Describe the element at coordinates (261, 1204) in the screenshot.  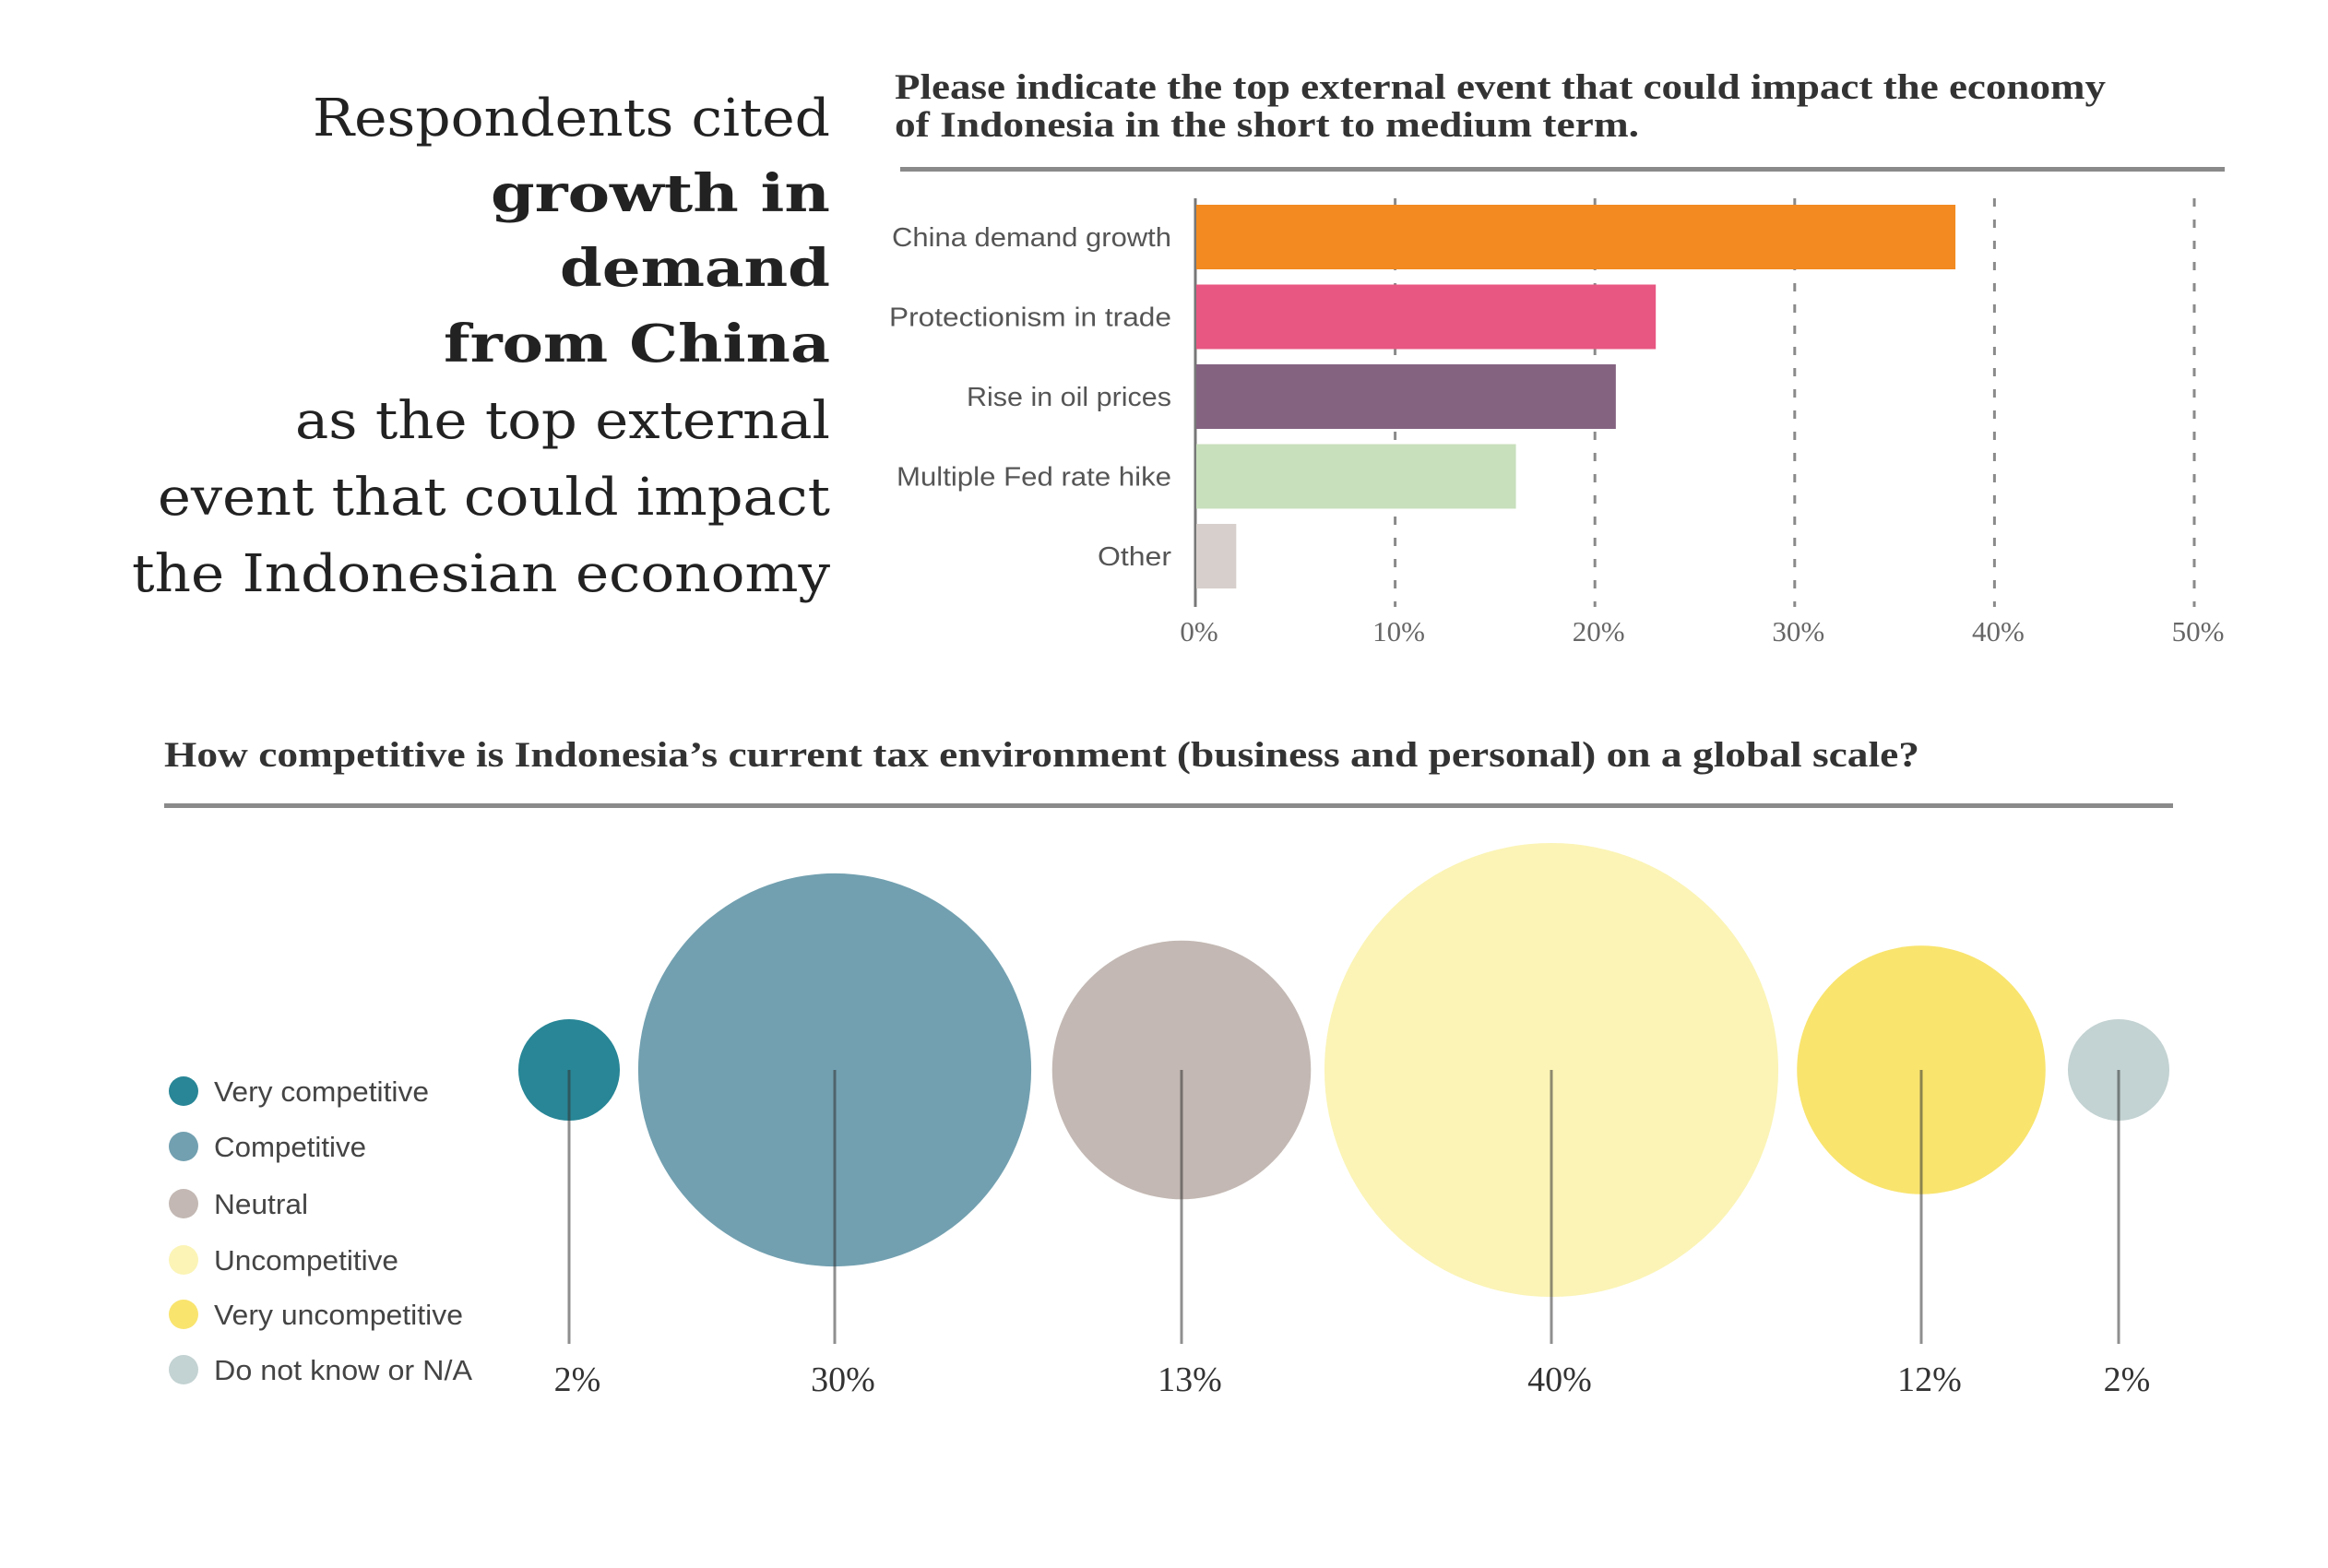
I see `legend-label: Neutral` at that location.